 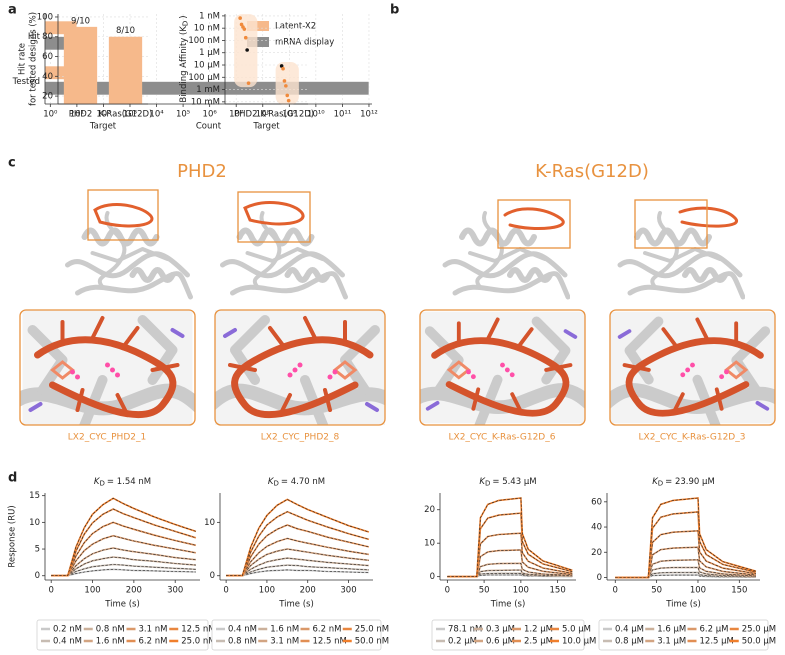 I want to click on bar, so click(x=125, y=70).